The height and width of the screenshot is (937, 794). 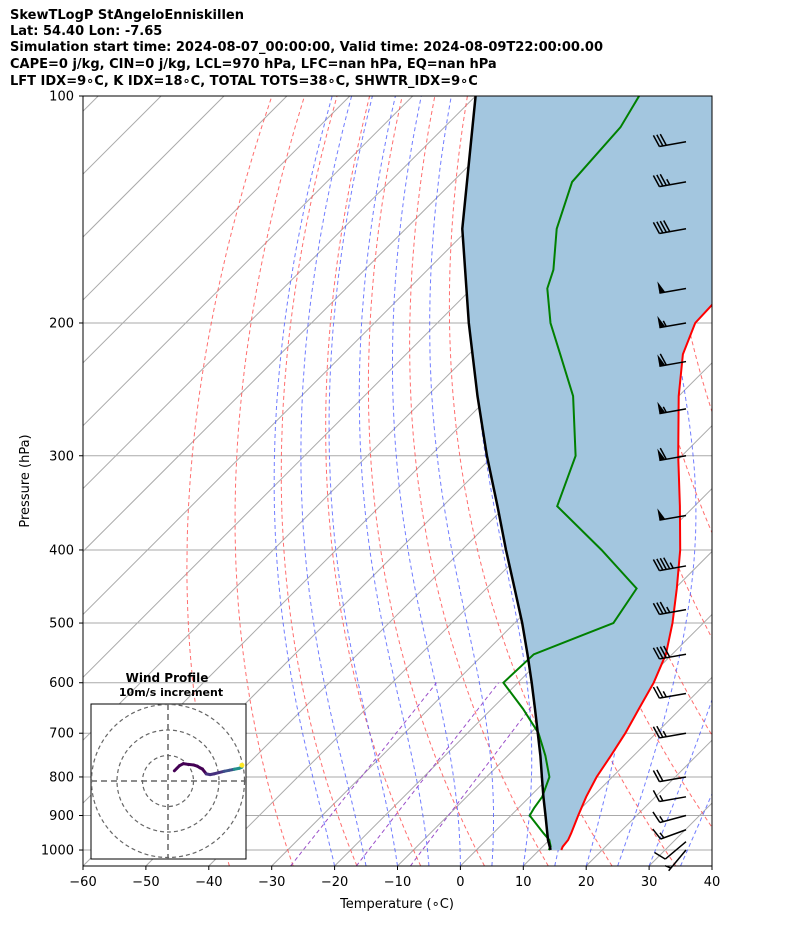 What do you see at coordinates (396, 904) in the screenshot?
I see `x-axis-label: Temperature (∘C)` at bounding box center [396, 904].